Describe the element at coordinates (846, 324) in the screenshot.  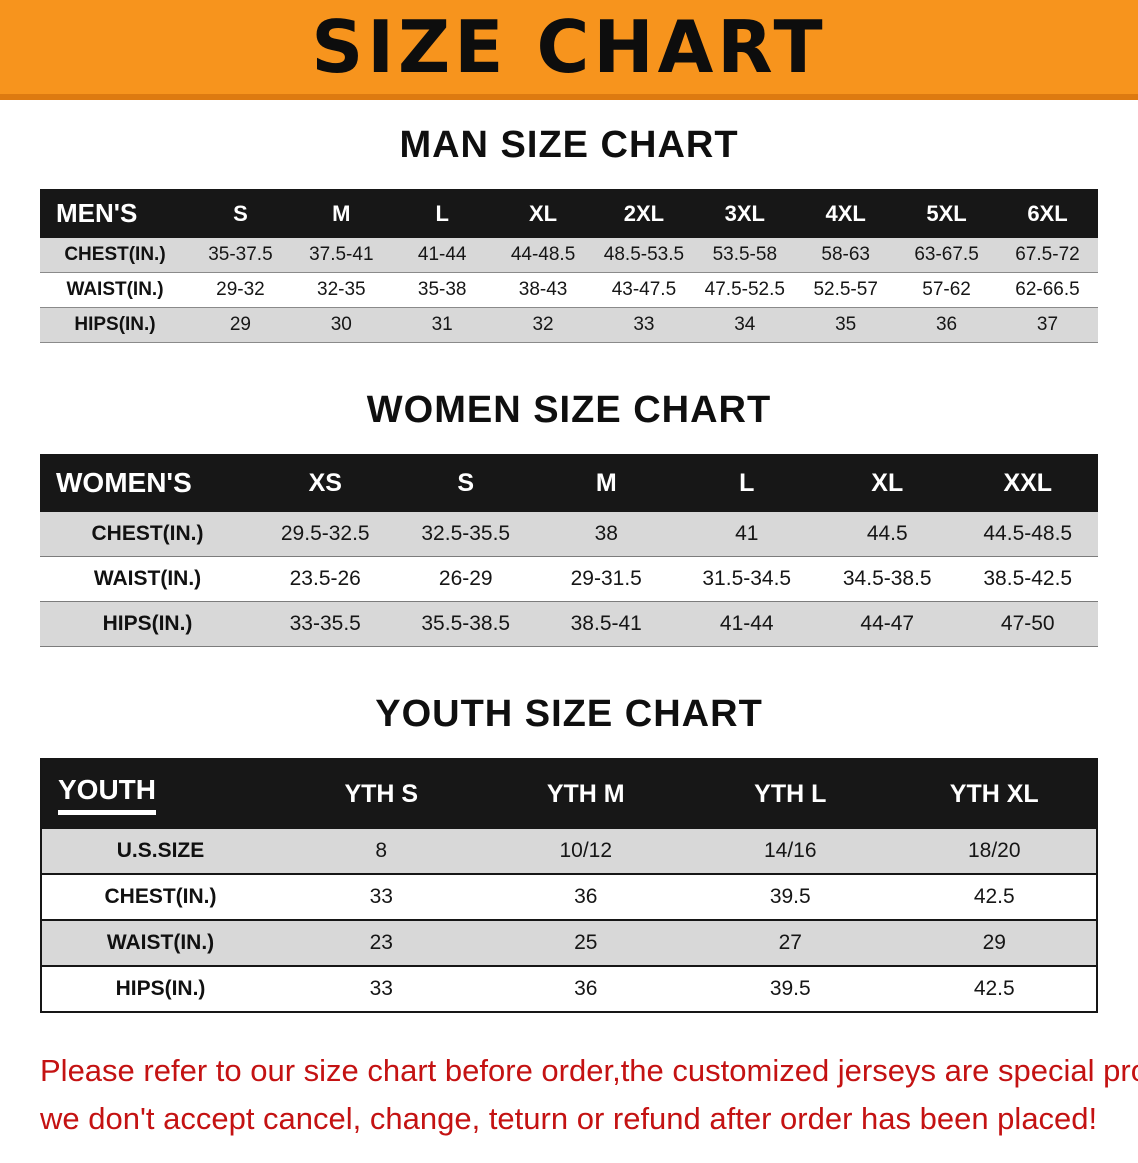
I see `measurement-value: 35` at that location.